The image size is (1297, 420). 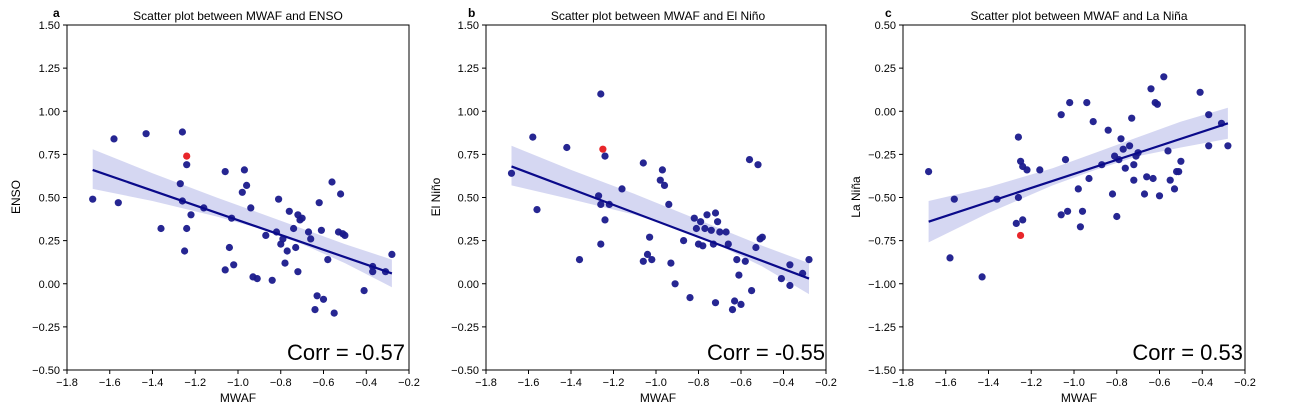 I want to click on chart-title: Scatter plot between MWAF and El Niño, so click(x=658, y=16).